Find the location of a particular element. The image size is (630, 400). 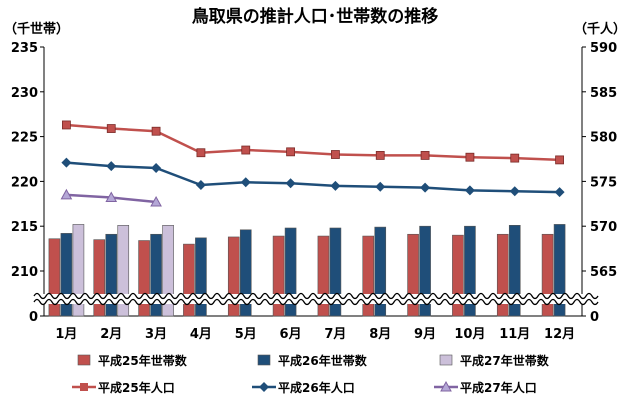

x-tick-label-7: 7月 is located at coordinates (335, 334).